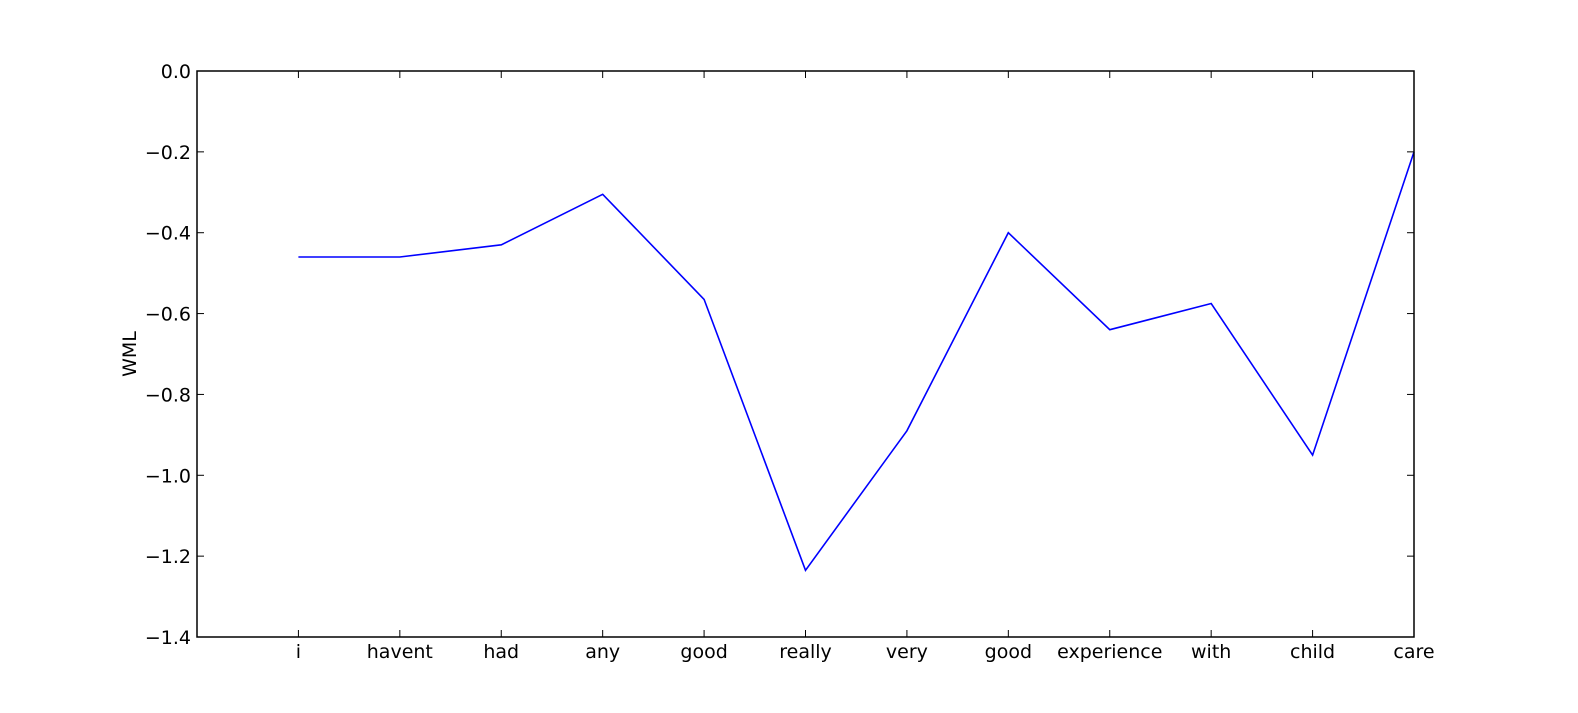  I want to click on y-tick-label: −0.6, so click(168, 315).